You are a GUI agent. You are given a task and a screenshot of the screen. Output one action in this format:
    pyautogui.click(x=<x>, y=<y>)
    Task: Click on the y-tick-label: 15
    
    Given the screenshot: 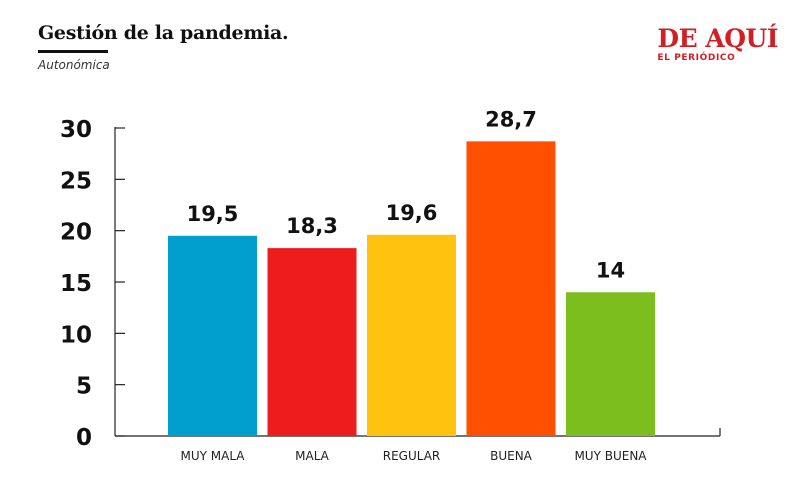 What is the action you would take?
    pyautogui.click(x=76, y=284)
    